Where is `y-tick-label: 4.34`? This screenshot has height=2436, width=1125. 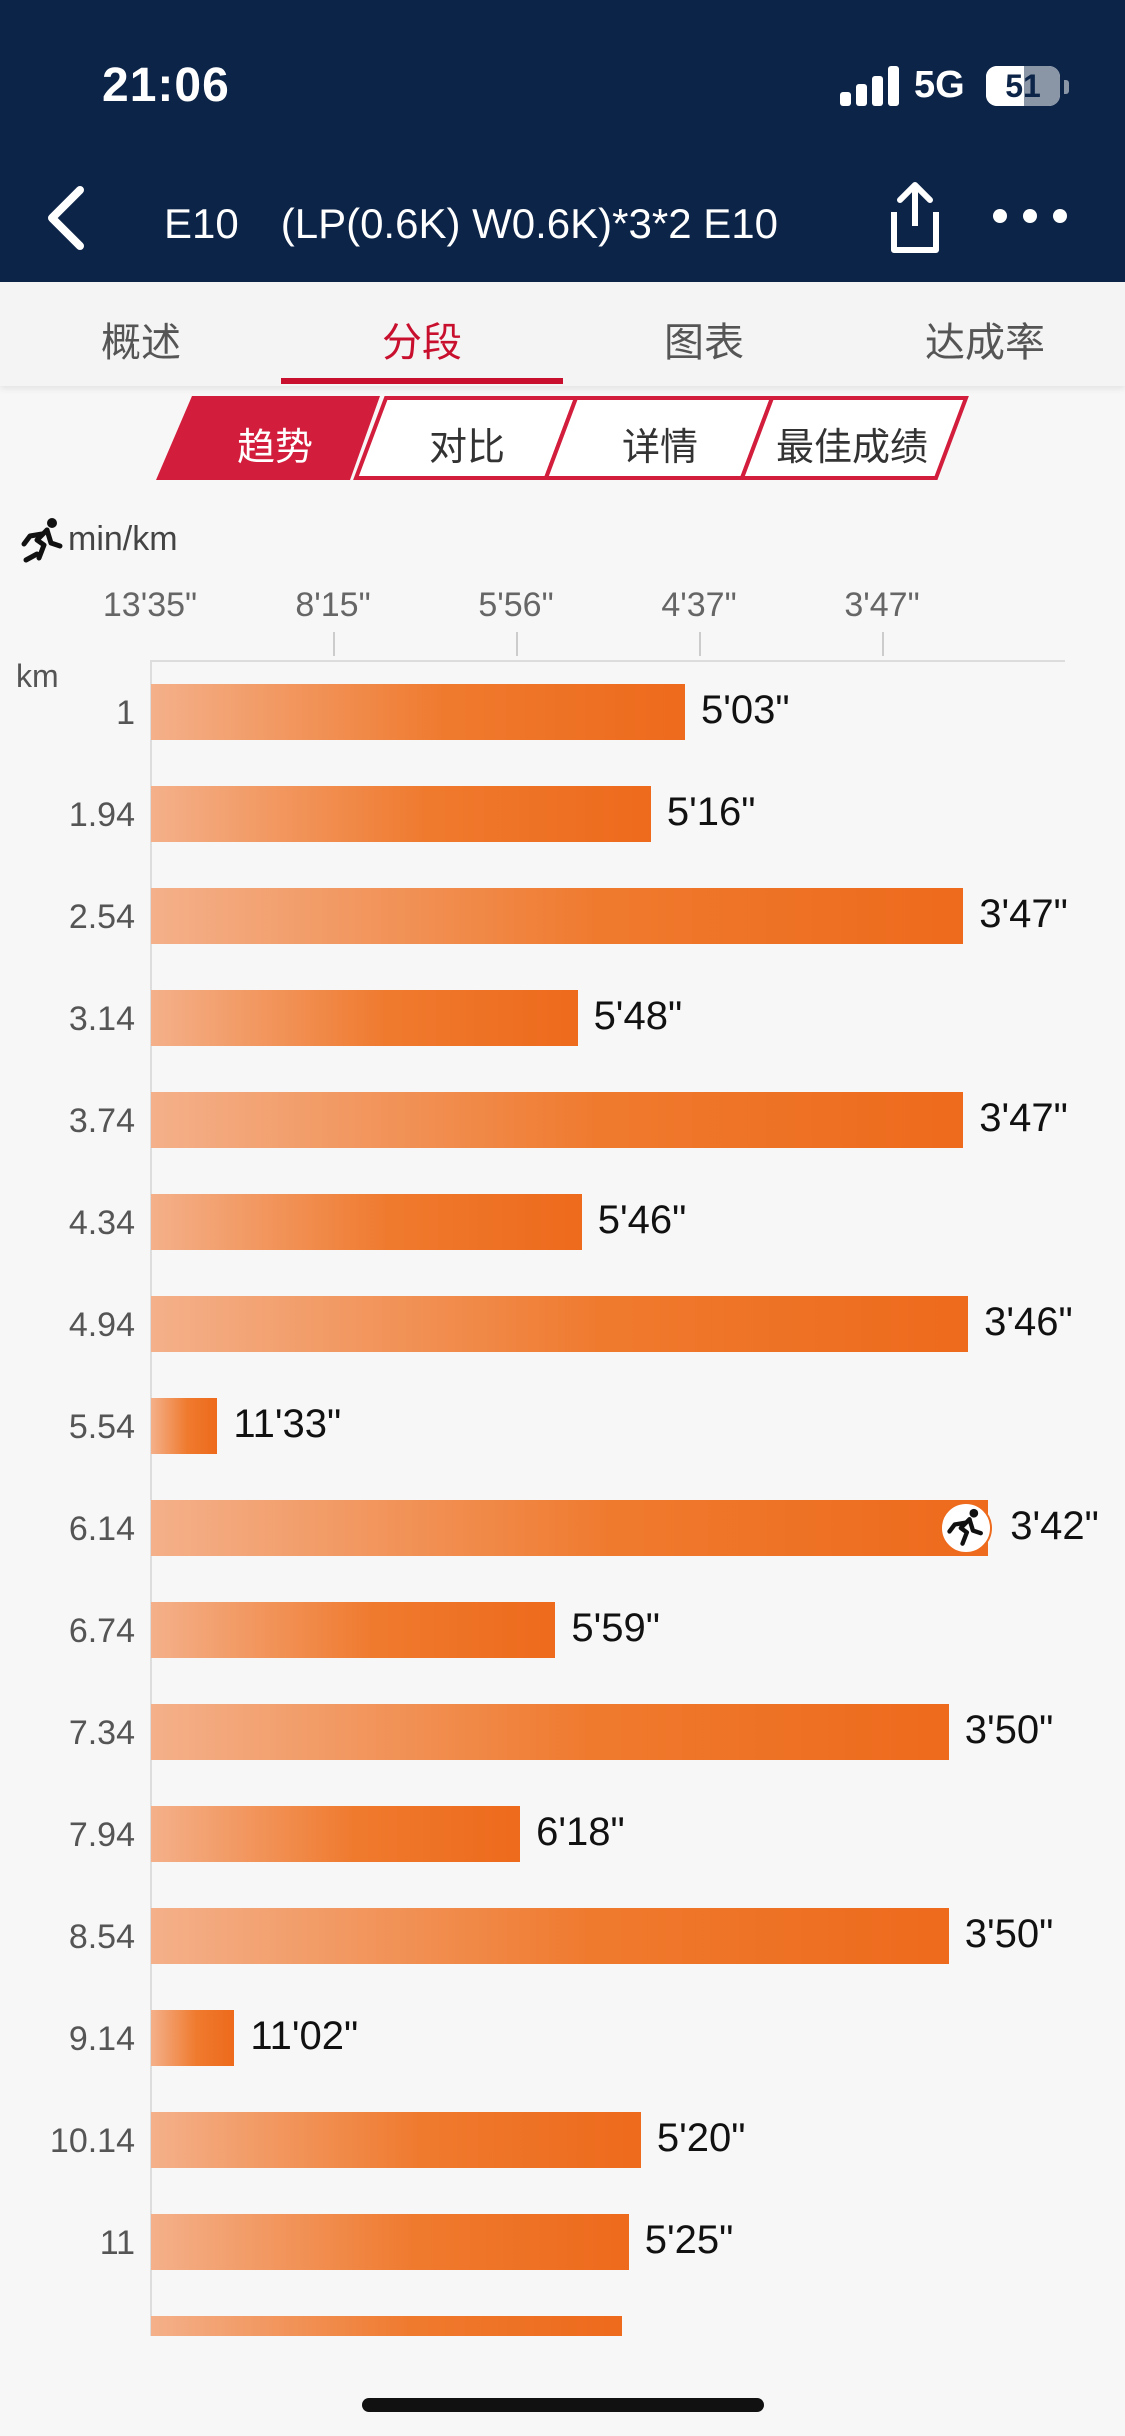 y-tick-label: 4.34 is located at coordinates (101, 1223).